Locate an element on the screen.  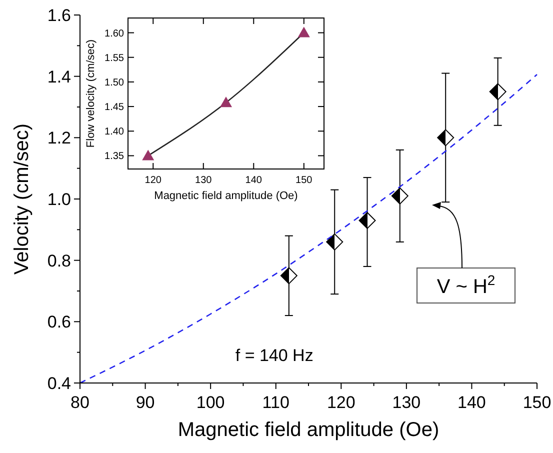
annotation: V ~ H$^{2}$ is located at coordinates (466, 285).